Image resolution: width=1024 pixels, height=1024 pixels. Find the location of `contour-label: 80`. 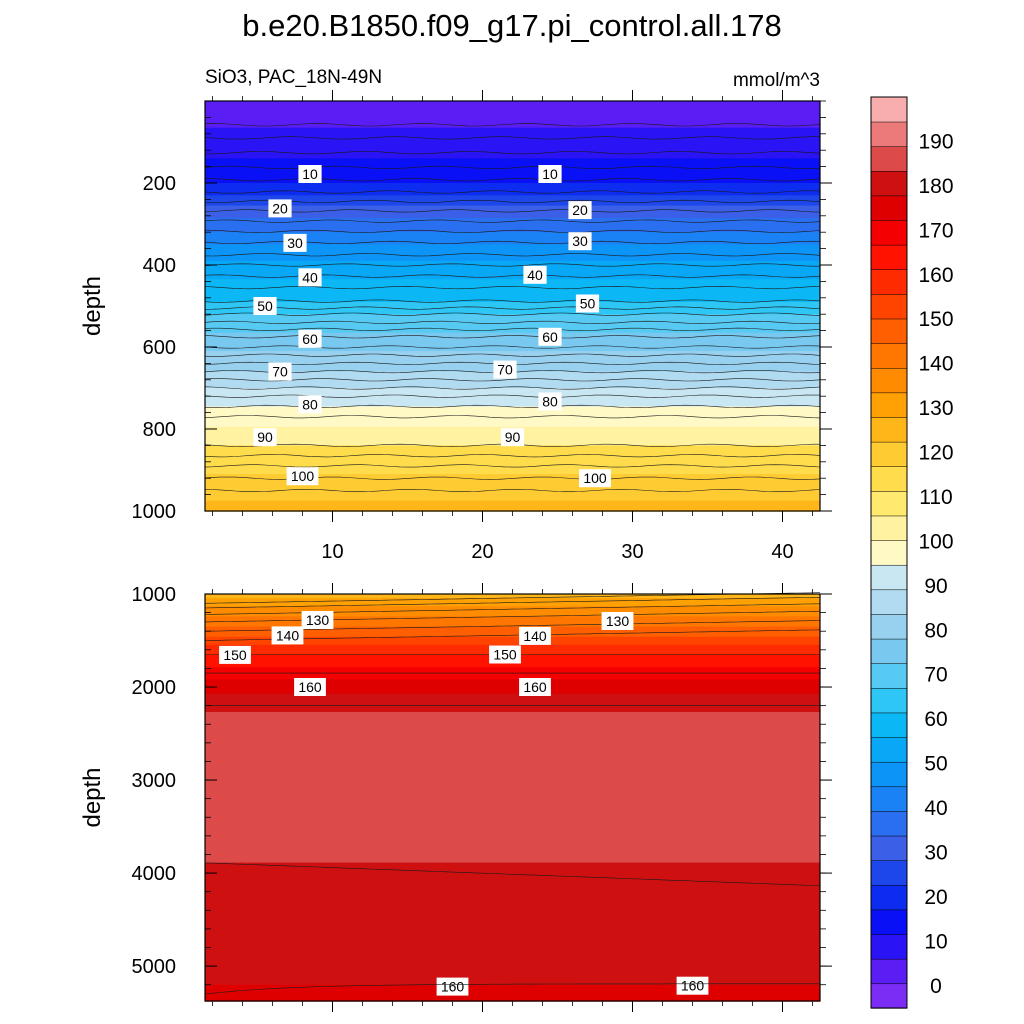

contour-label: 80 is located at coordinates (550, 402).